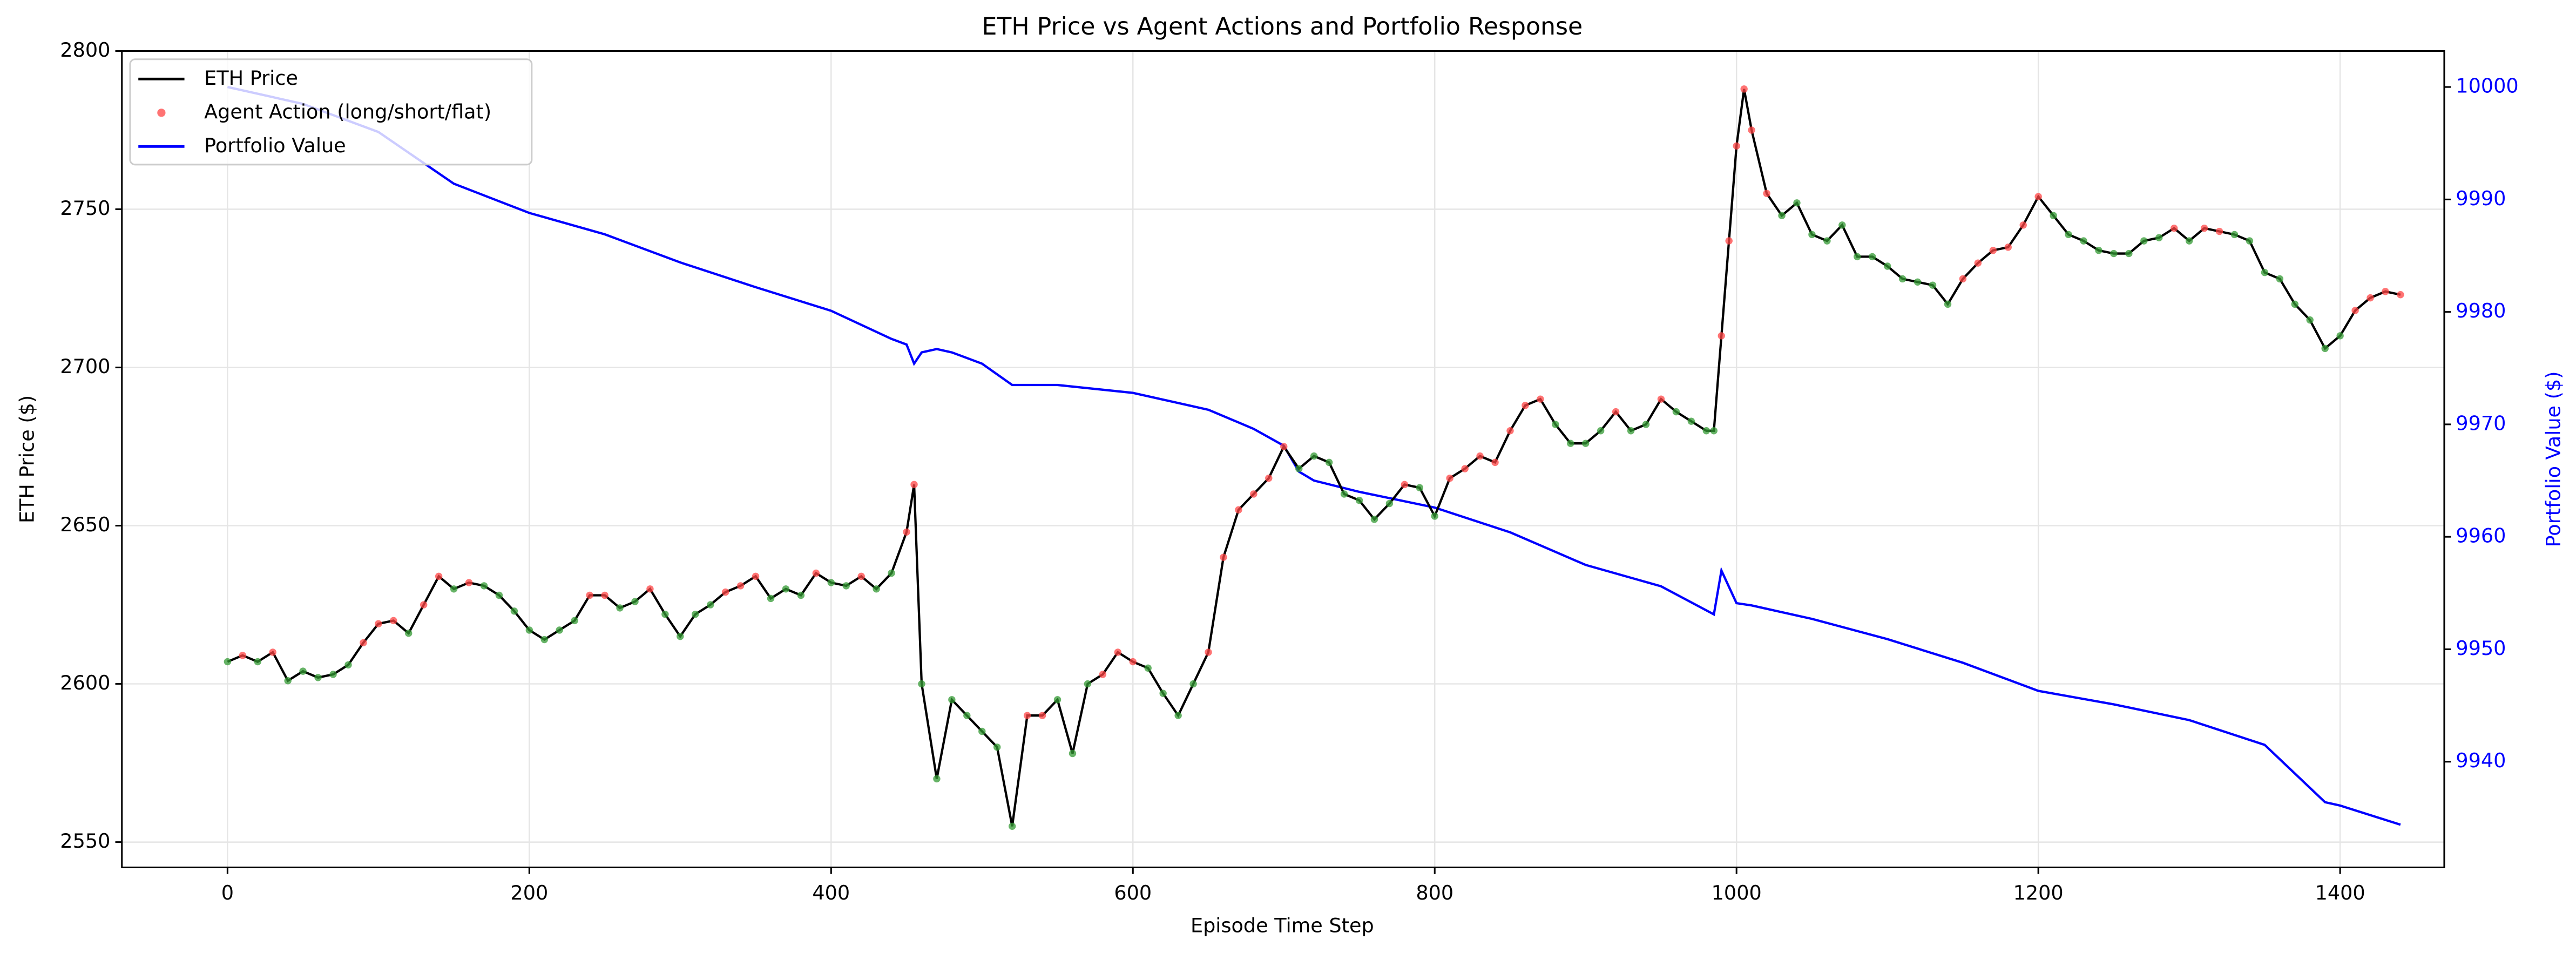 This screenshot has width=2576, height=953. What do you see at coordinates (2487, 86) in the screenshot?
I see `y2-tick-label: 10000` at bounding box center [2487, 86].